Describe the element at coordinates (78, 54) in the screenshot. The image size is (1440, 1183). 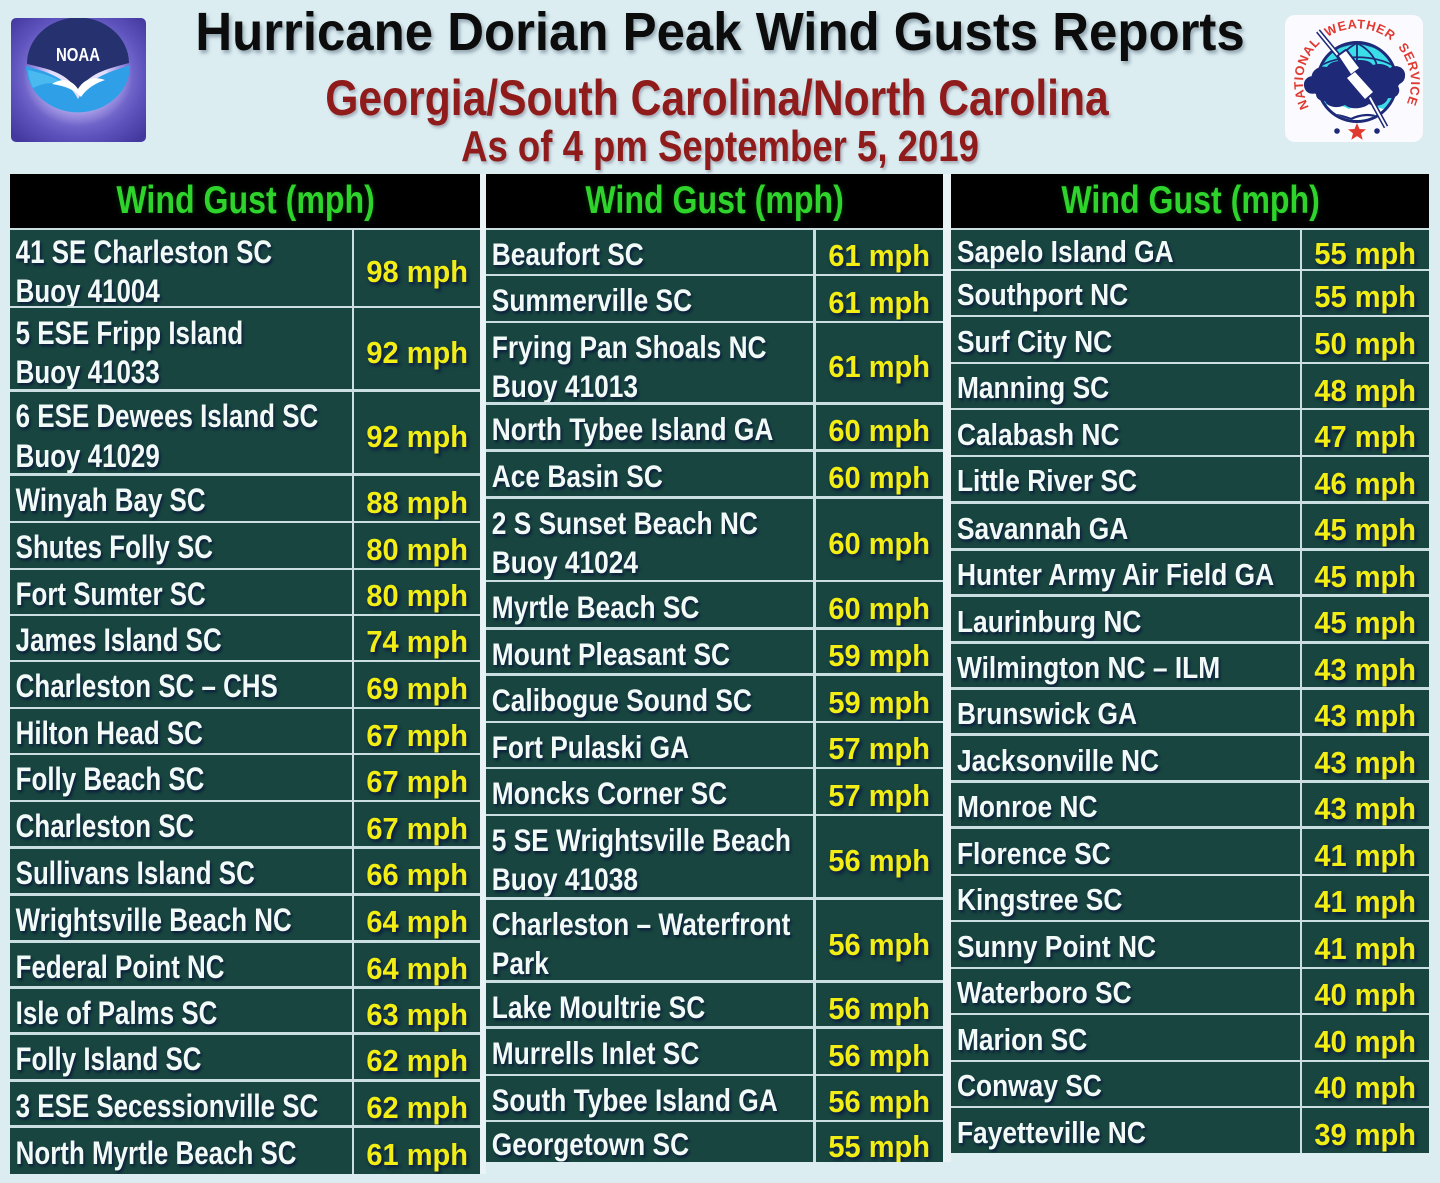
I see `svg-text: NOAA` at that location.